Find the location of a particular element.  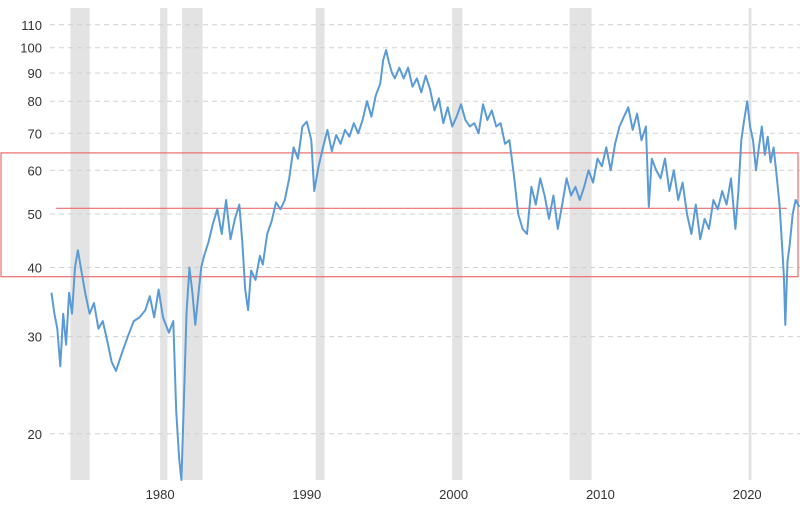

y-tick-label-100: 100 is located at coordinates (31, 48).